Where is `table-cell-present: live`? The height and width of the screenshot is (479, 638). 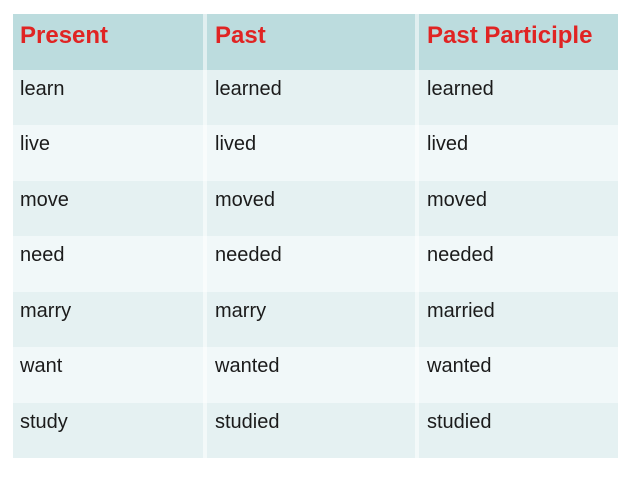 table-cell-present: live is located at coordinates (35, 144).